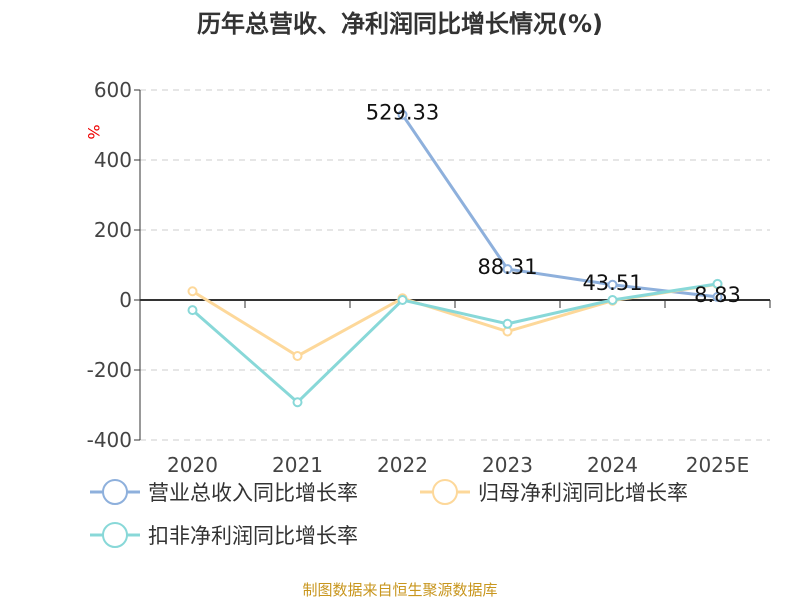 The width and height of the screenshot is (800, 600). What do you see at coordinates (192, 465) in the screenshot?
I see `x-tick-label: 2020` at bounding box center [192, 465].